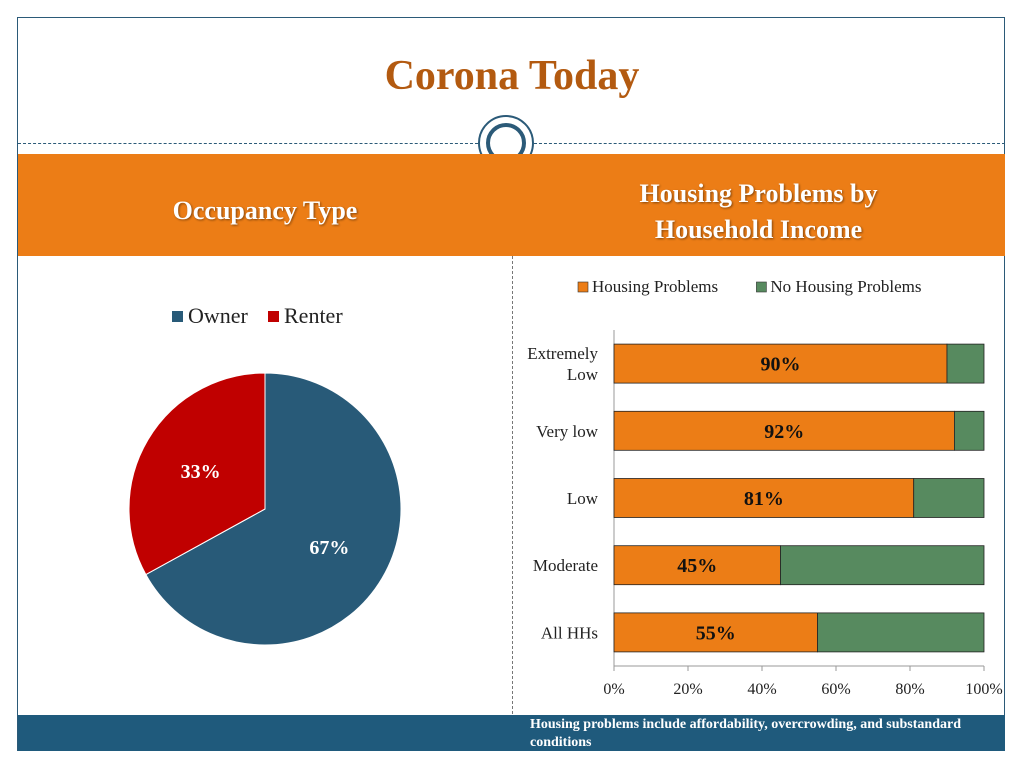  What do you see at coordinates (909, 689) in the screenshot?
I see `bar-x-tick-label: 80%` at bounding box center [909, 689].